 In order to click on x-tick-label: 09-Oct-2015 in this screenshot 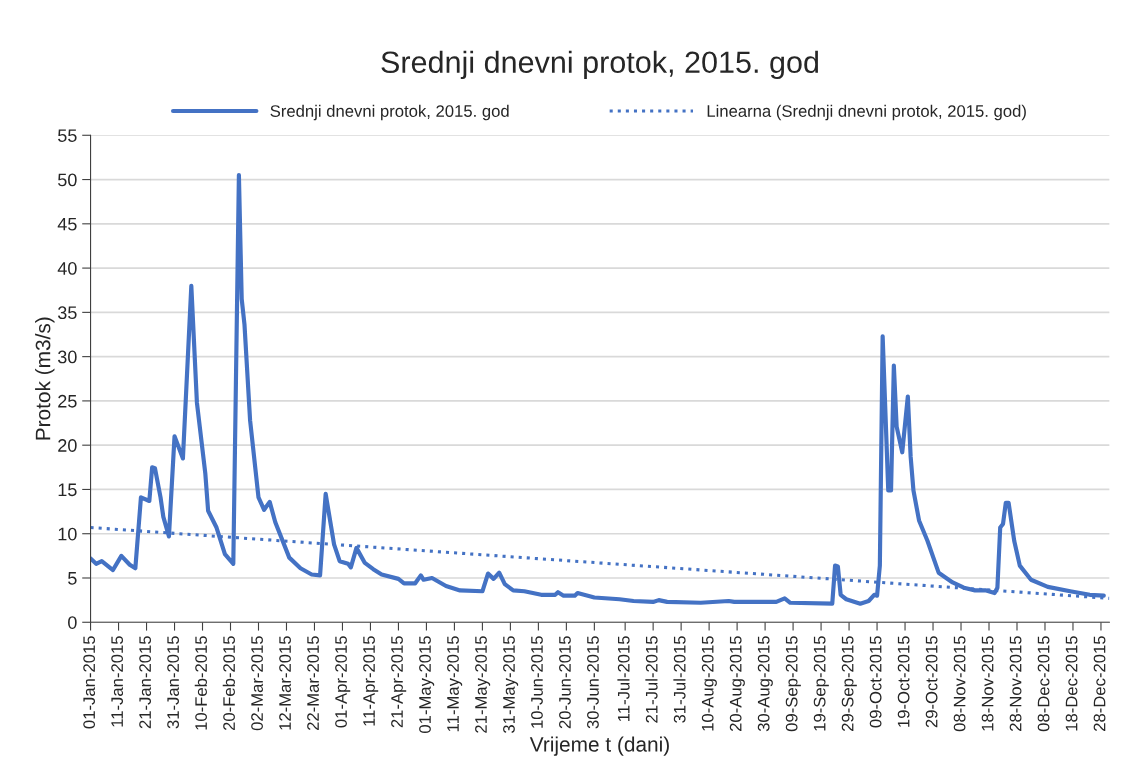, I will do `click(875, 682)`.